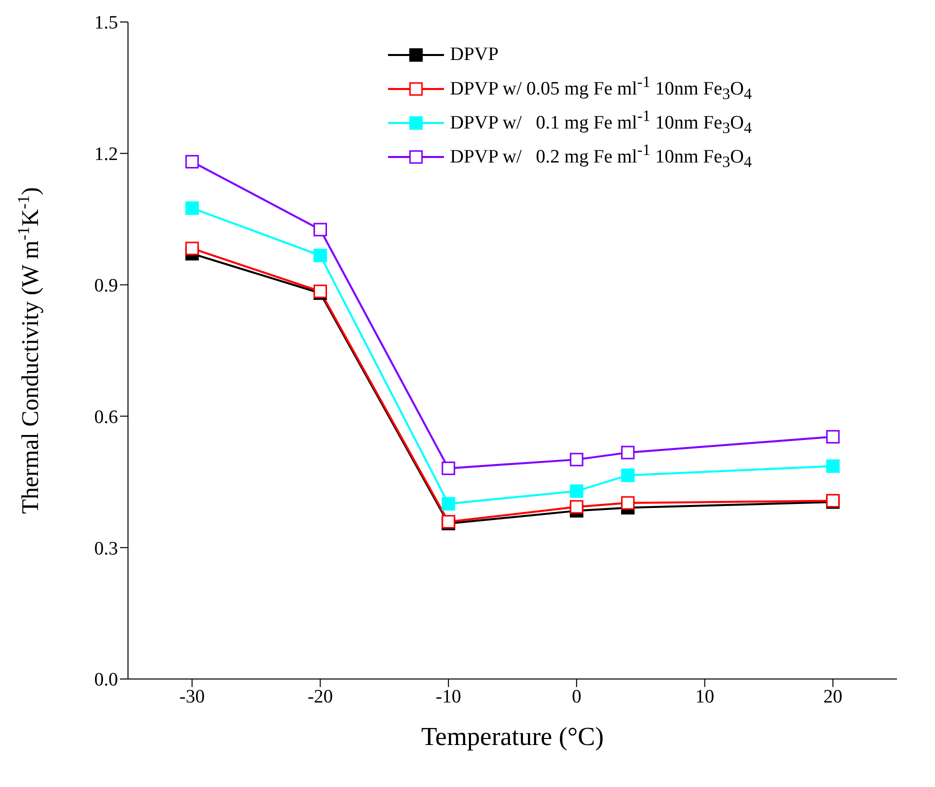 The height and width of the screenshot is (787, 935). Describe the element at coordinates (577, 697) in the screenshot. I see `x-tick-label: 0` at that location.